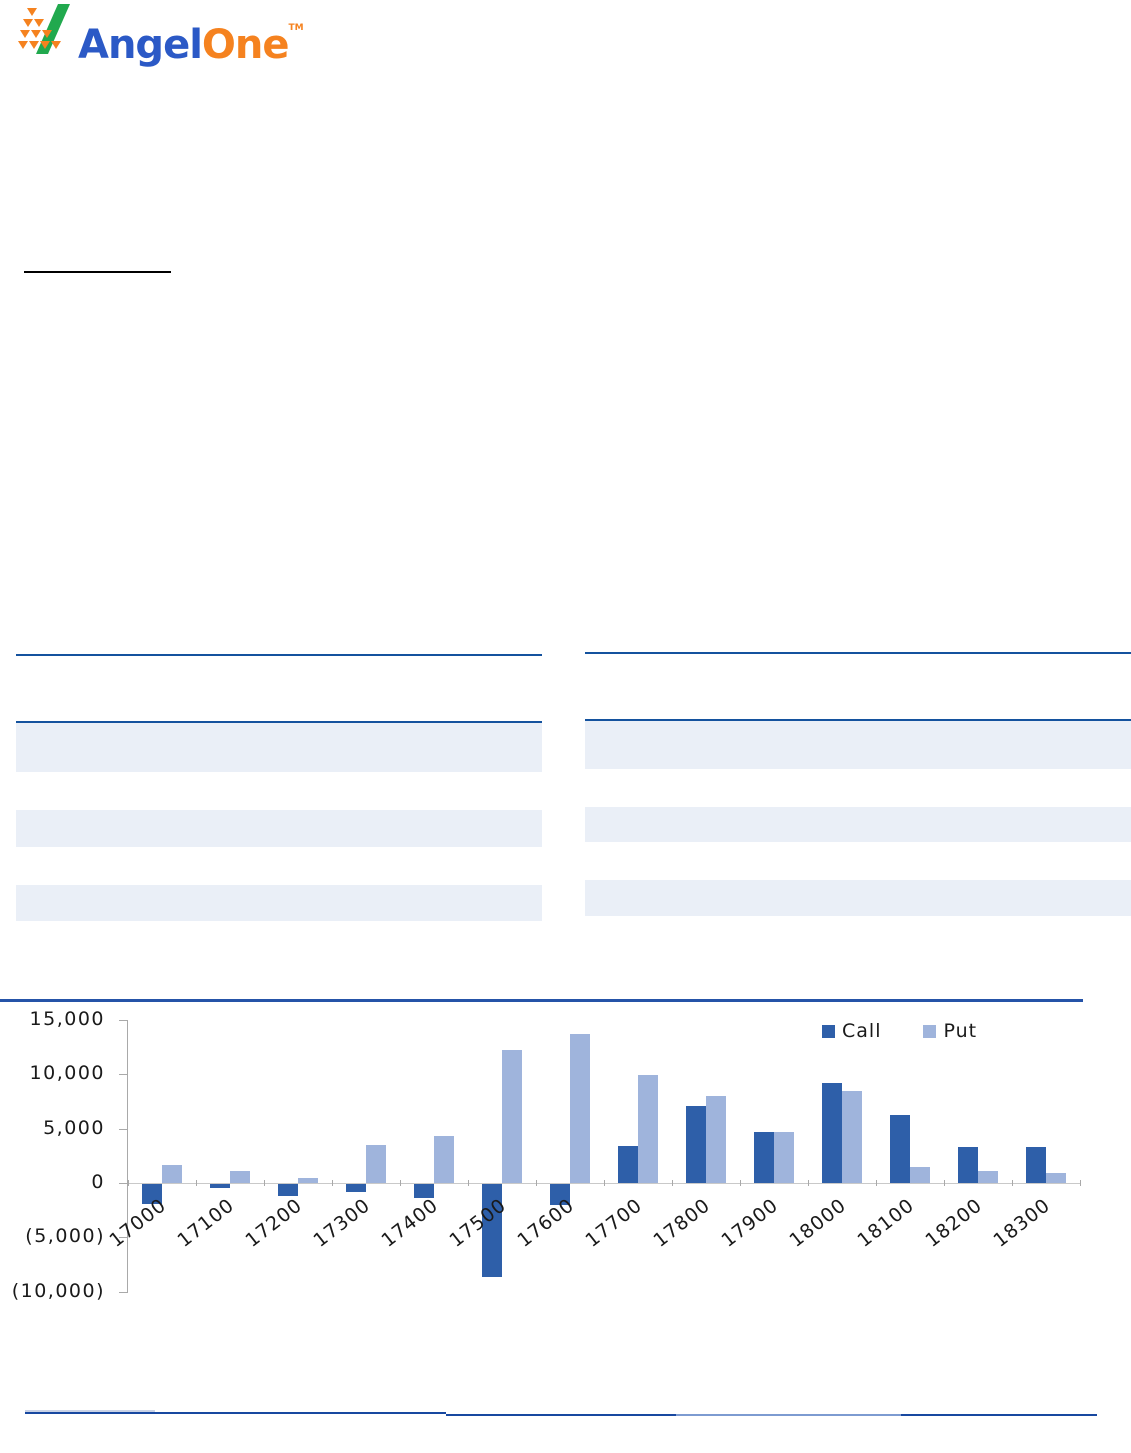 Image resolution: width=1131 pixels, height=1453 pixels. What do you see at coordinates (206, 1223) in the screenshot?
I see `x-axis-label: 17100` at bounding box center [206, 1223].